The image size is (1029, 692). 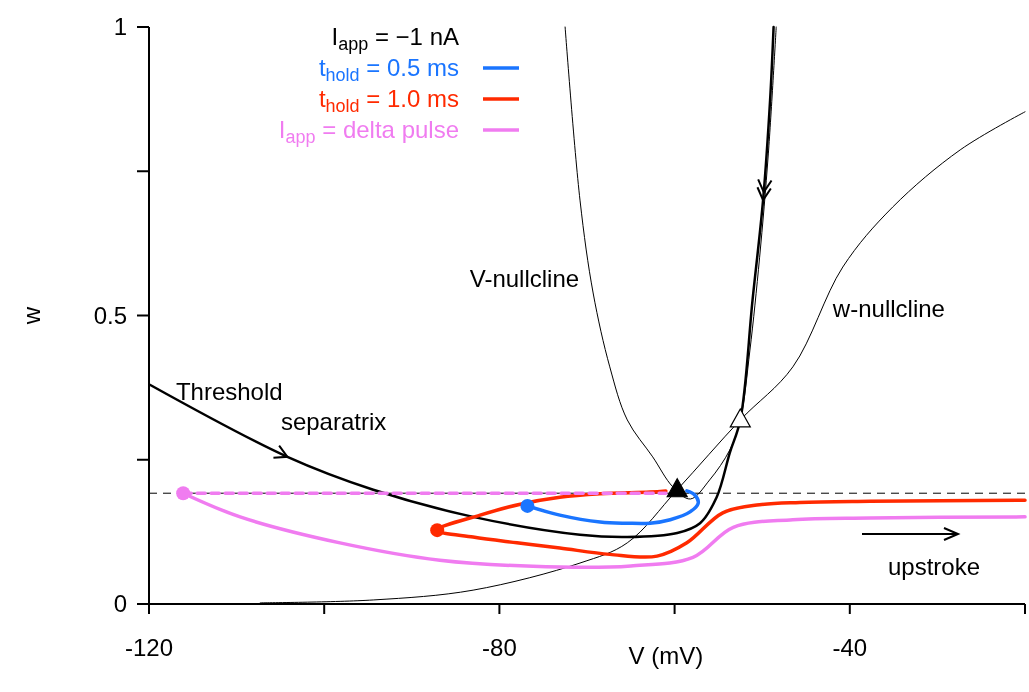 What do you see at coordinates (149, 647) in the screenshot?
I see `x-tick-label: -120` at bounding box center [149, 647].